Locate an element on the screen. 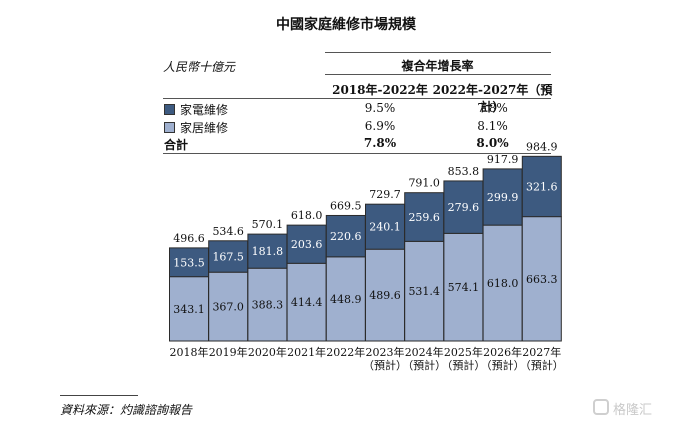 This screenshot has width=692, height=427. data-label-total: 853.8 is located at coordinates (464, 171).